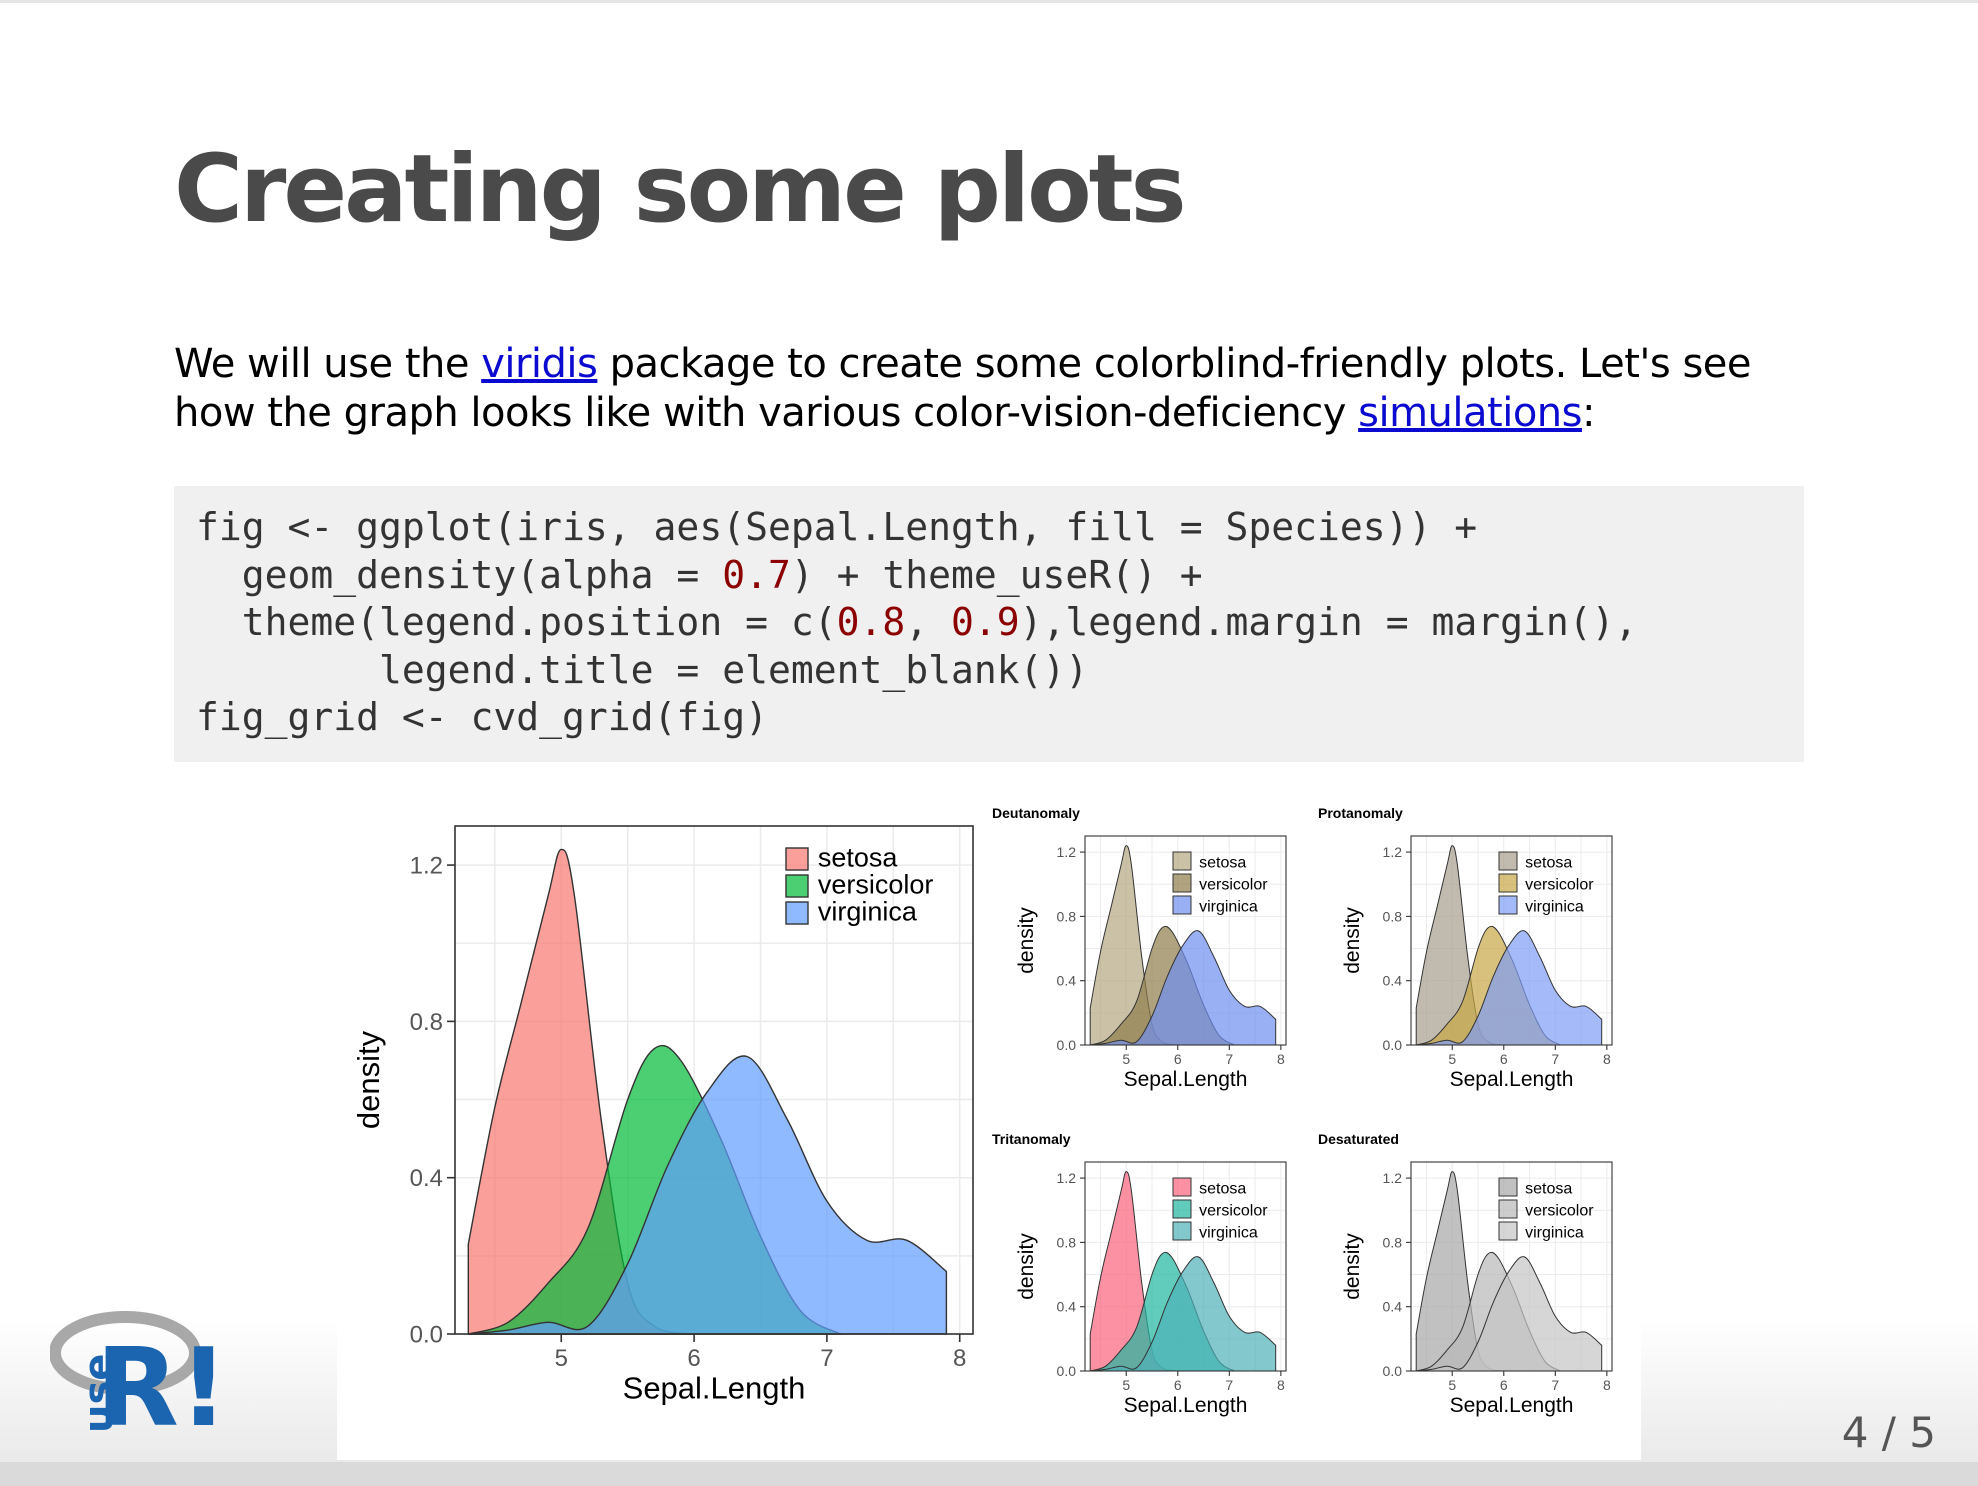 This screenshot has width=1978, height=1486. I want to click on code-line-2b: ) + theme_useR() +, so click(996, 574).